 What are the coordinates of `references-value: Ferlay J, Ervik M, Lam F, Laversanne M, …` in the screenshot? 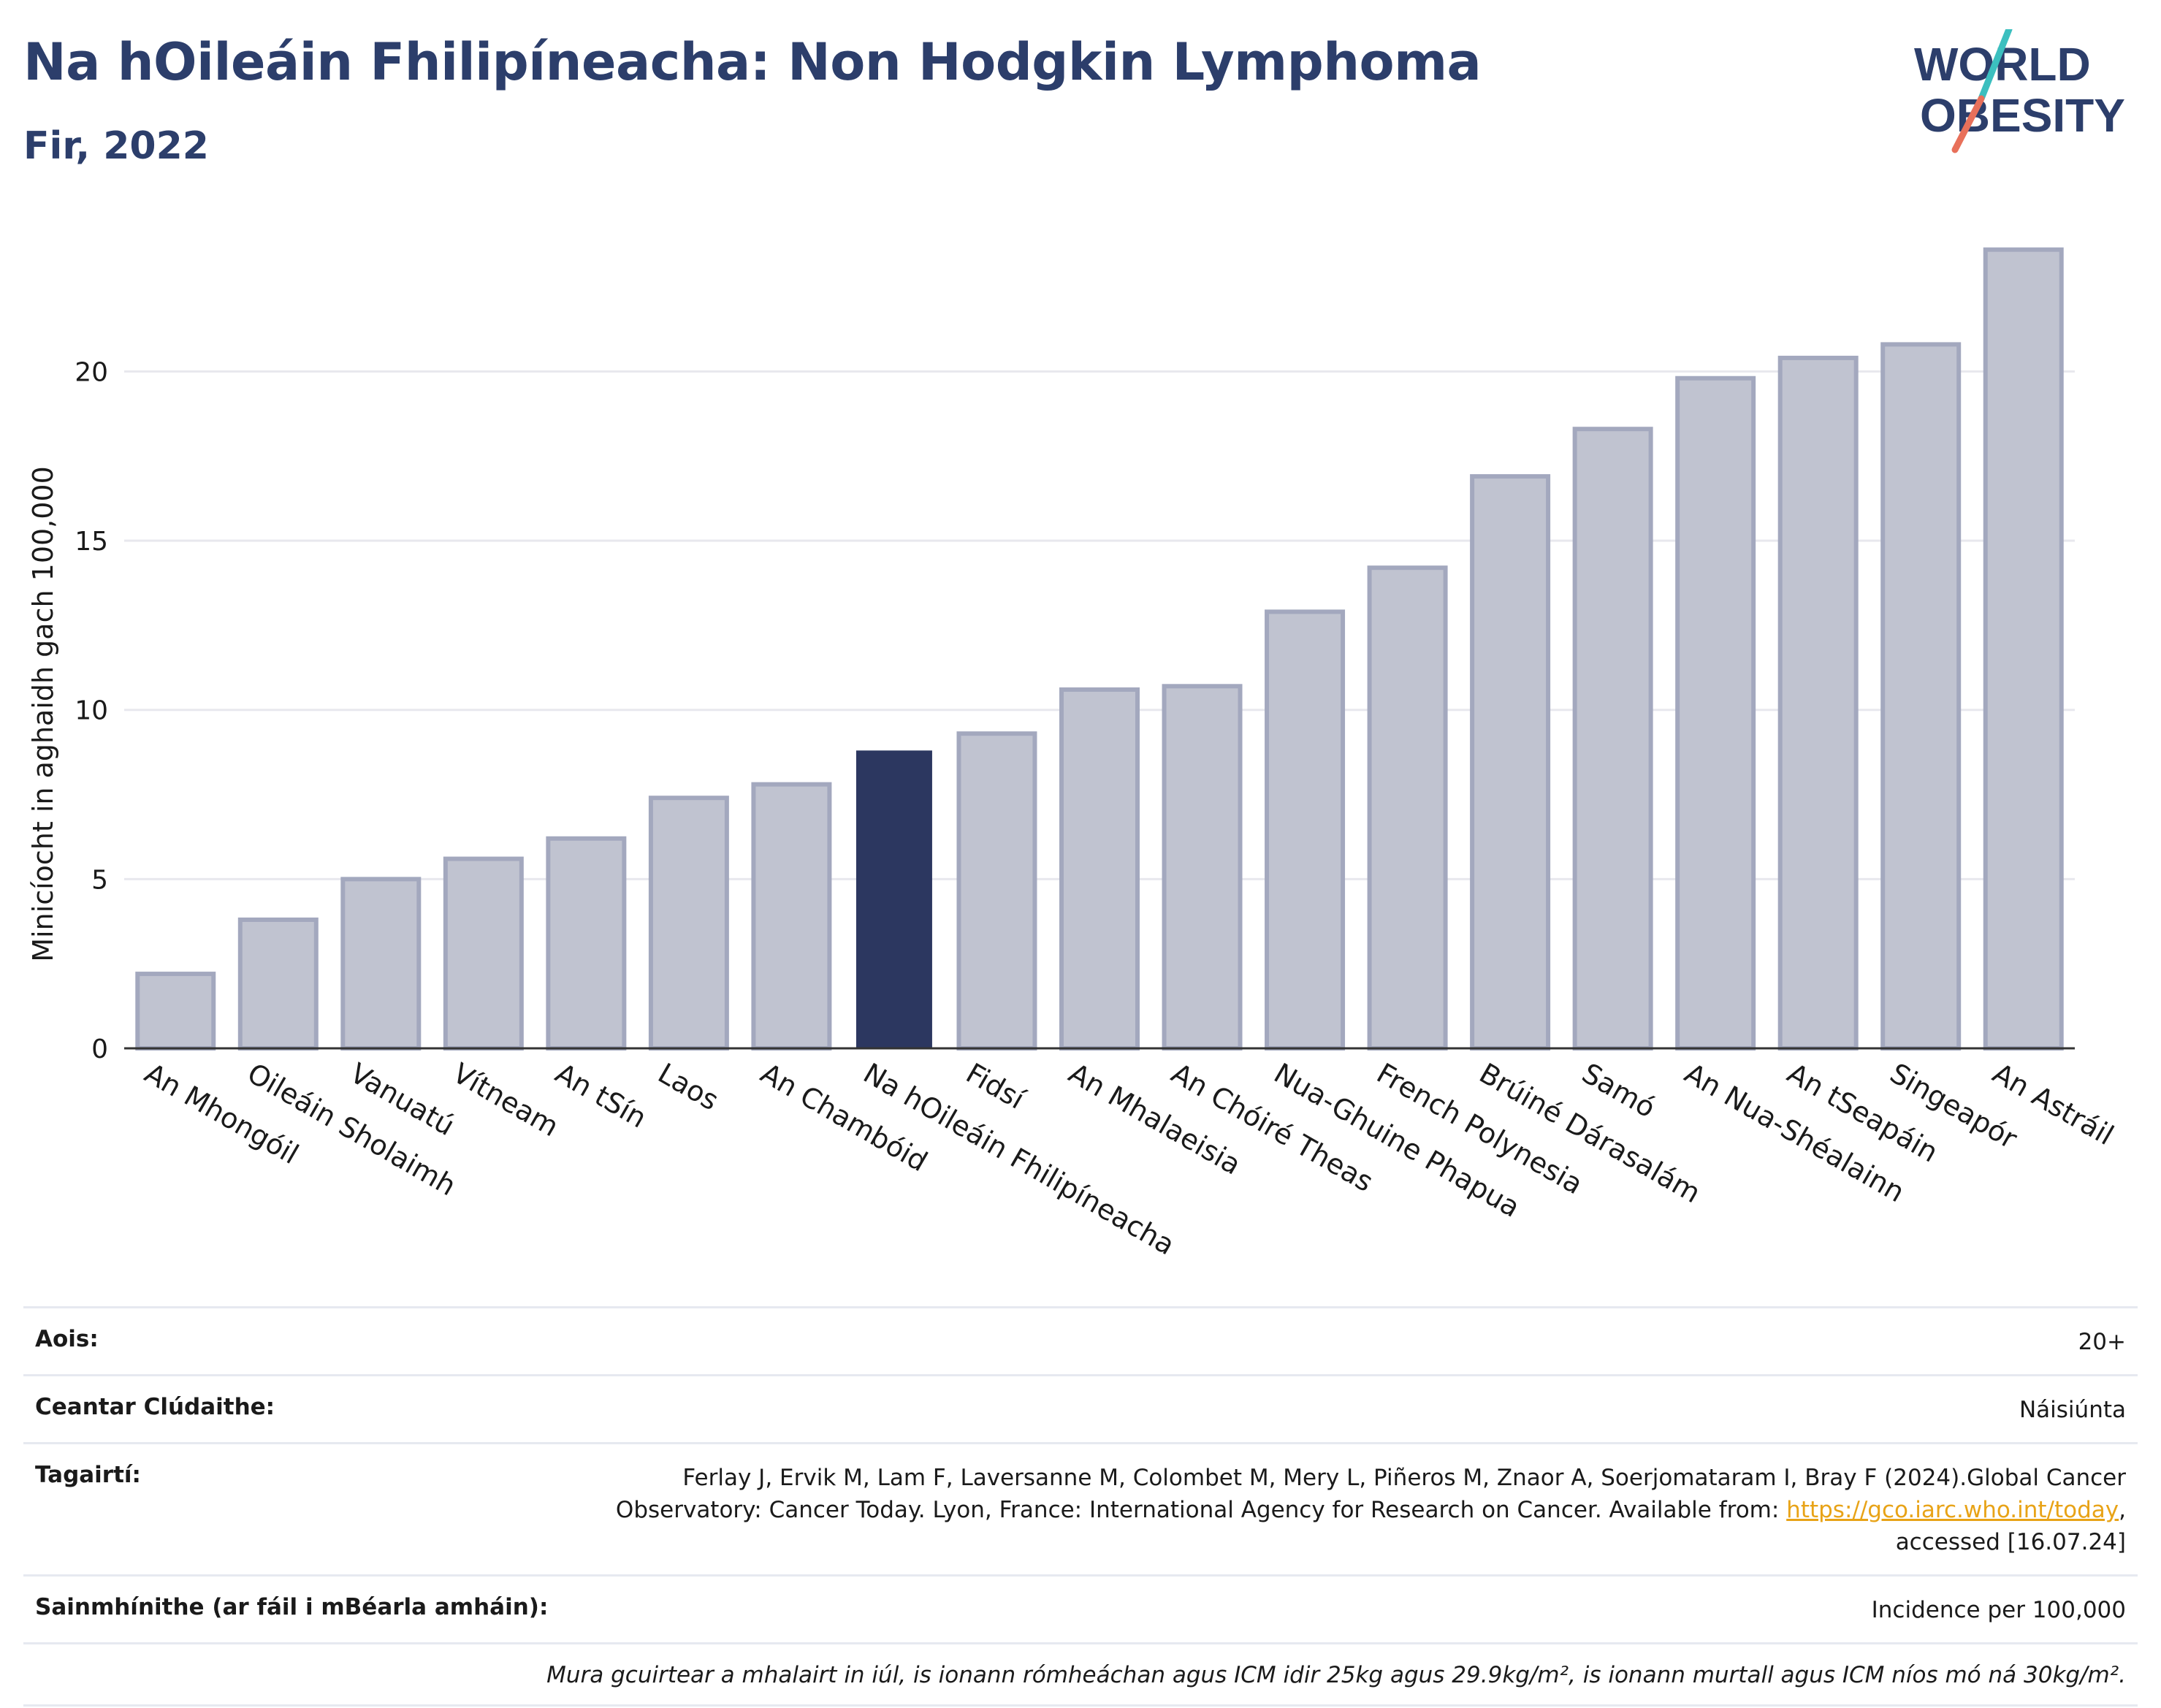 It's located at (1371, 1510).